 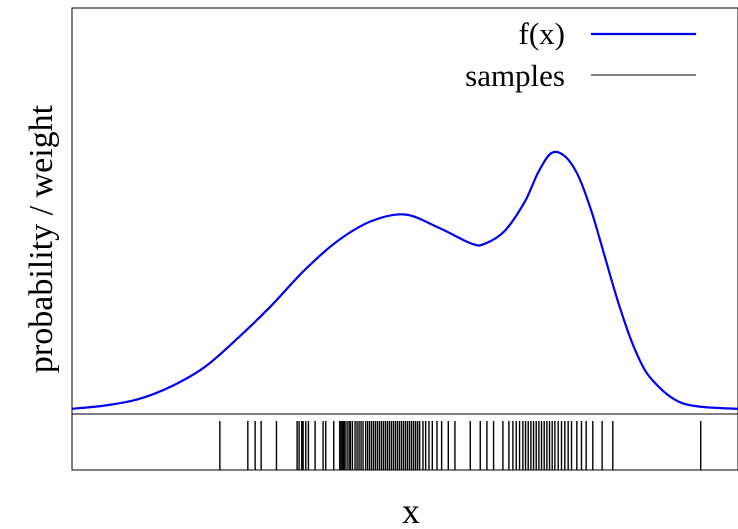 I want to click on y-axis-label: probability / weight, so click(x=41, y=238).